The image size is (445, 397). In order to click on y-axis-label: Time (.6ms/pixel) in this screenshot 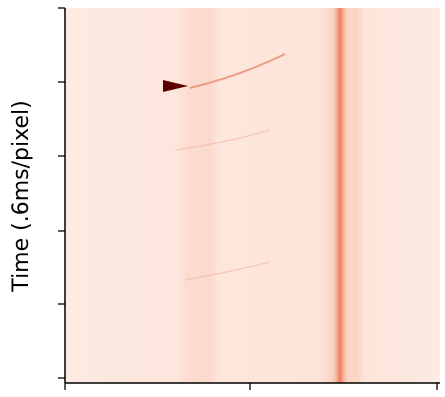, I will do `click(21, 196)`.